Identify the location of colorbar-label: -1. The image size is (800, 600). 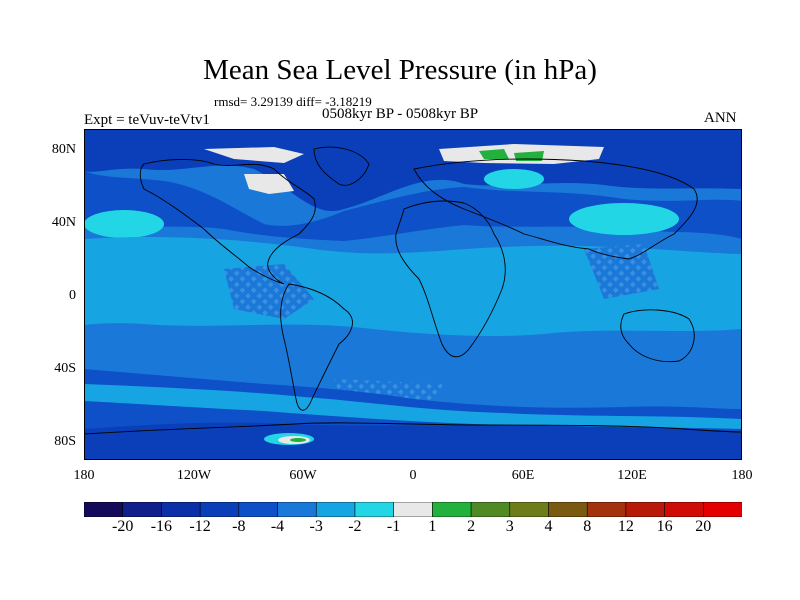
(393, 526).